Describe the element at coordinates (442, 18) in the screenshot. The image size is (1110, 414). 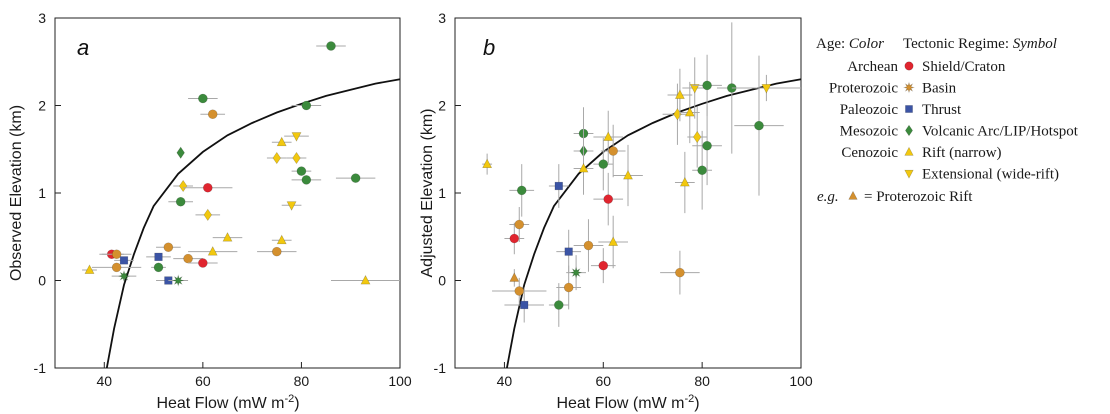
I see `y-tick-label: 3` at that location.